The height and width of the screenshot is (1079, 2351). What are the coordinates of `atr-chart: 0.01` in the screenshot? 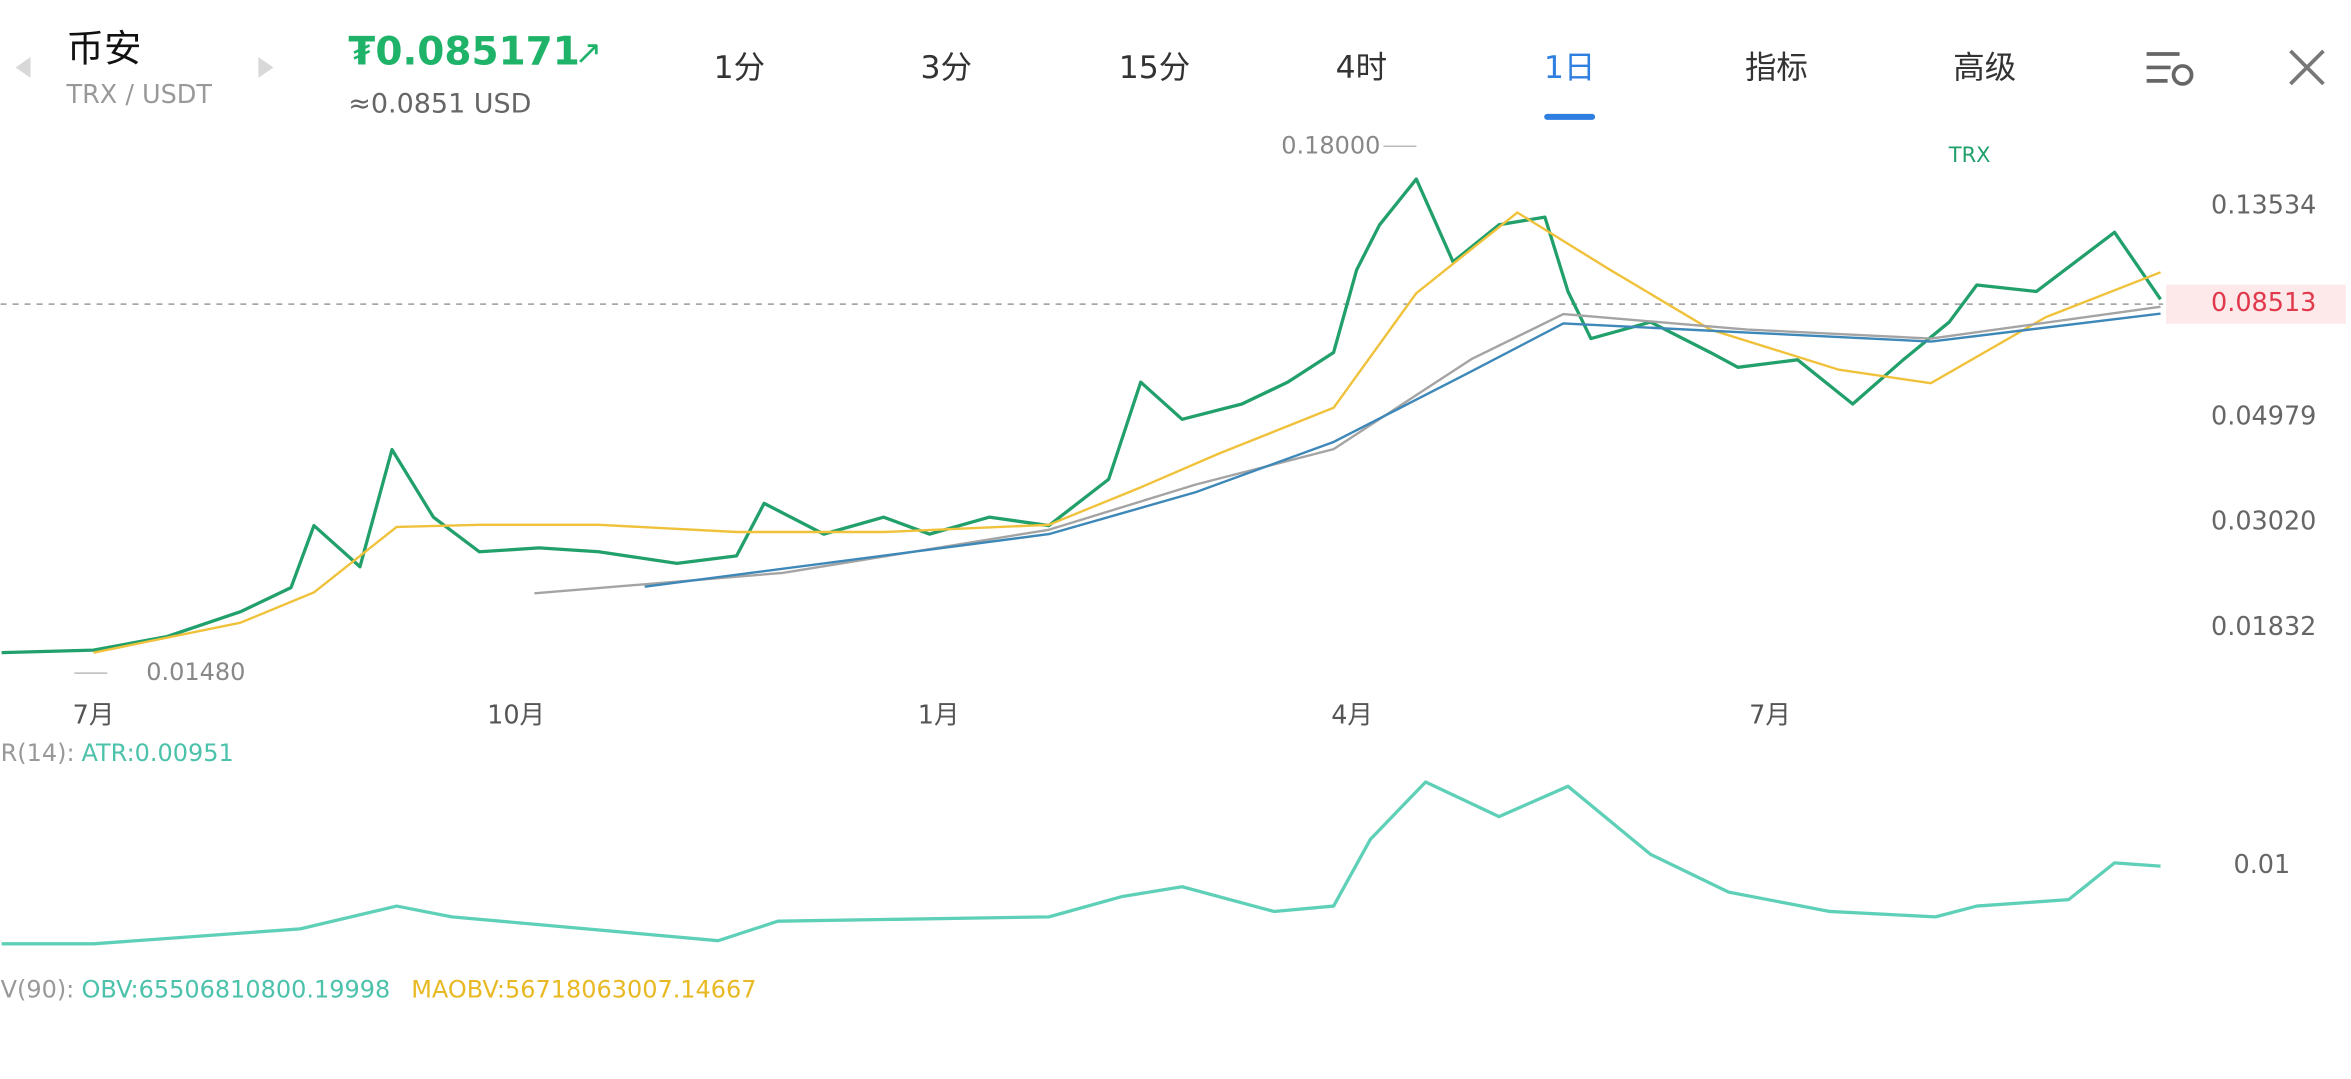 It's located at (1146, 863).